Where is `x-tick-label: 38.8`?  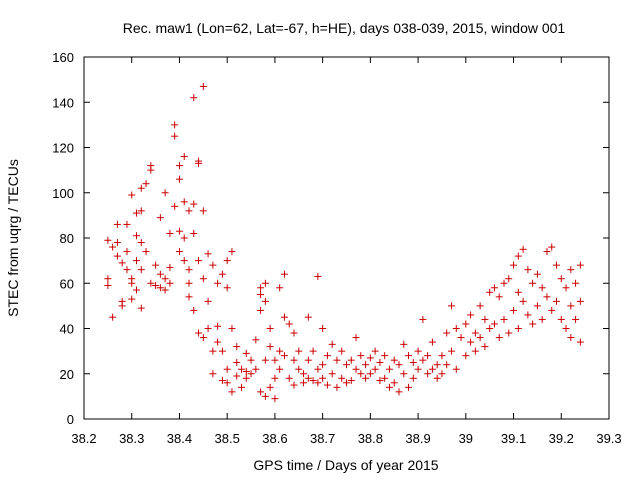
x-tick-label: 38.8 is located at coordinates (370, 438).